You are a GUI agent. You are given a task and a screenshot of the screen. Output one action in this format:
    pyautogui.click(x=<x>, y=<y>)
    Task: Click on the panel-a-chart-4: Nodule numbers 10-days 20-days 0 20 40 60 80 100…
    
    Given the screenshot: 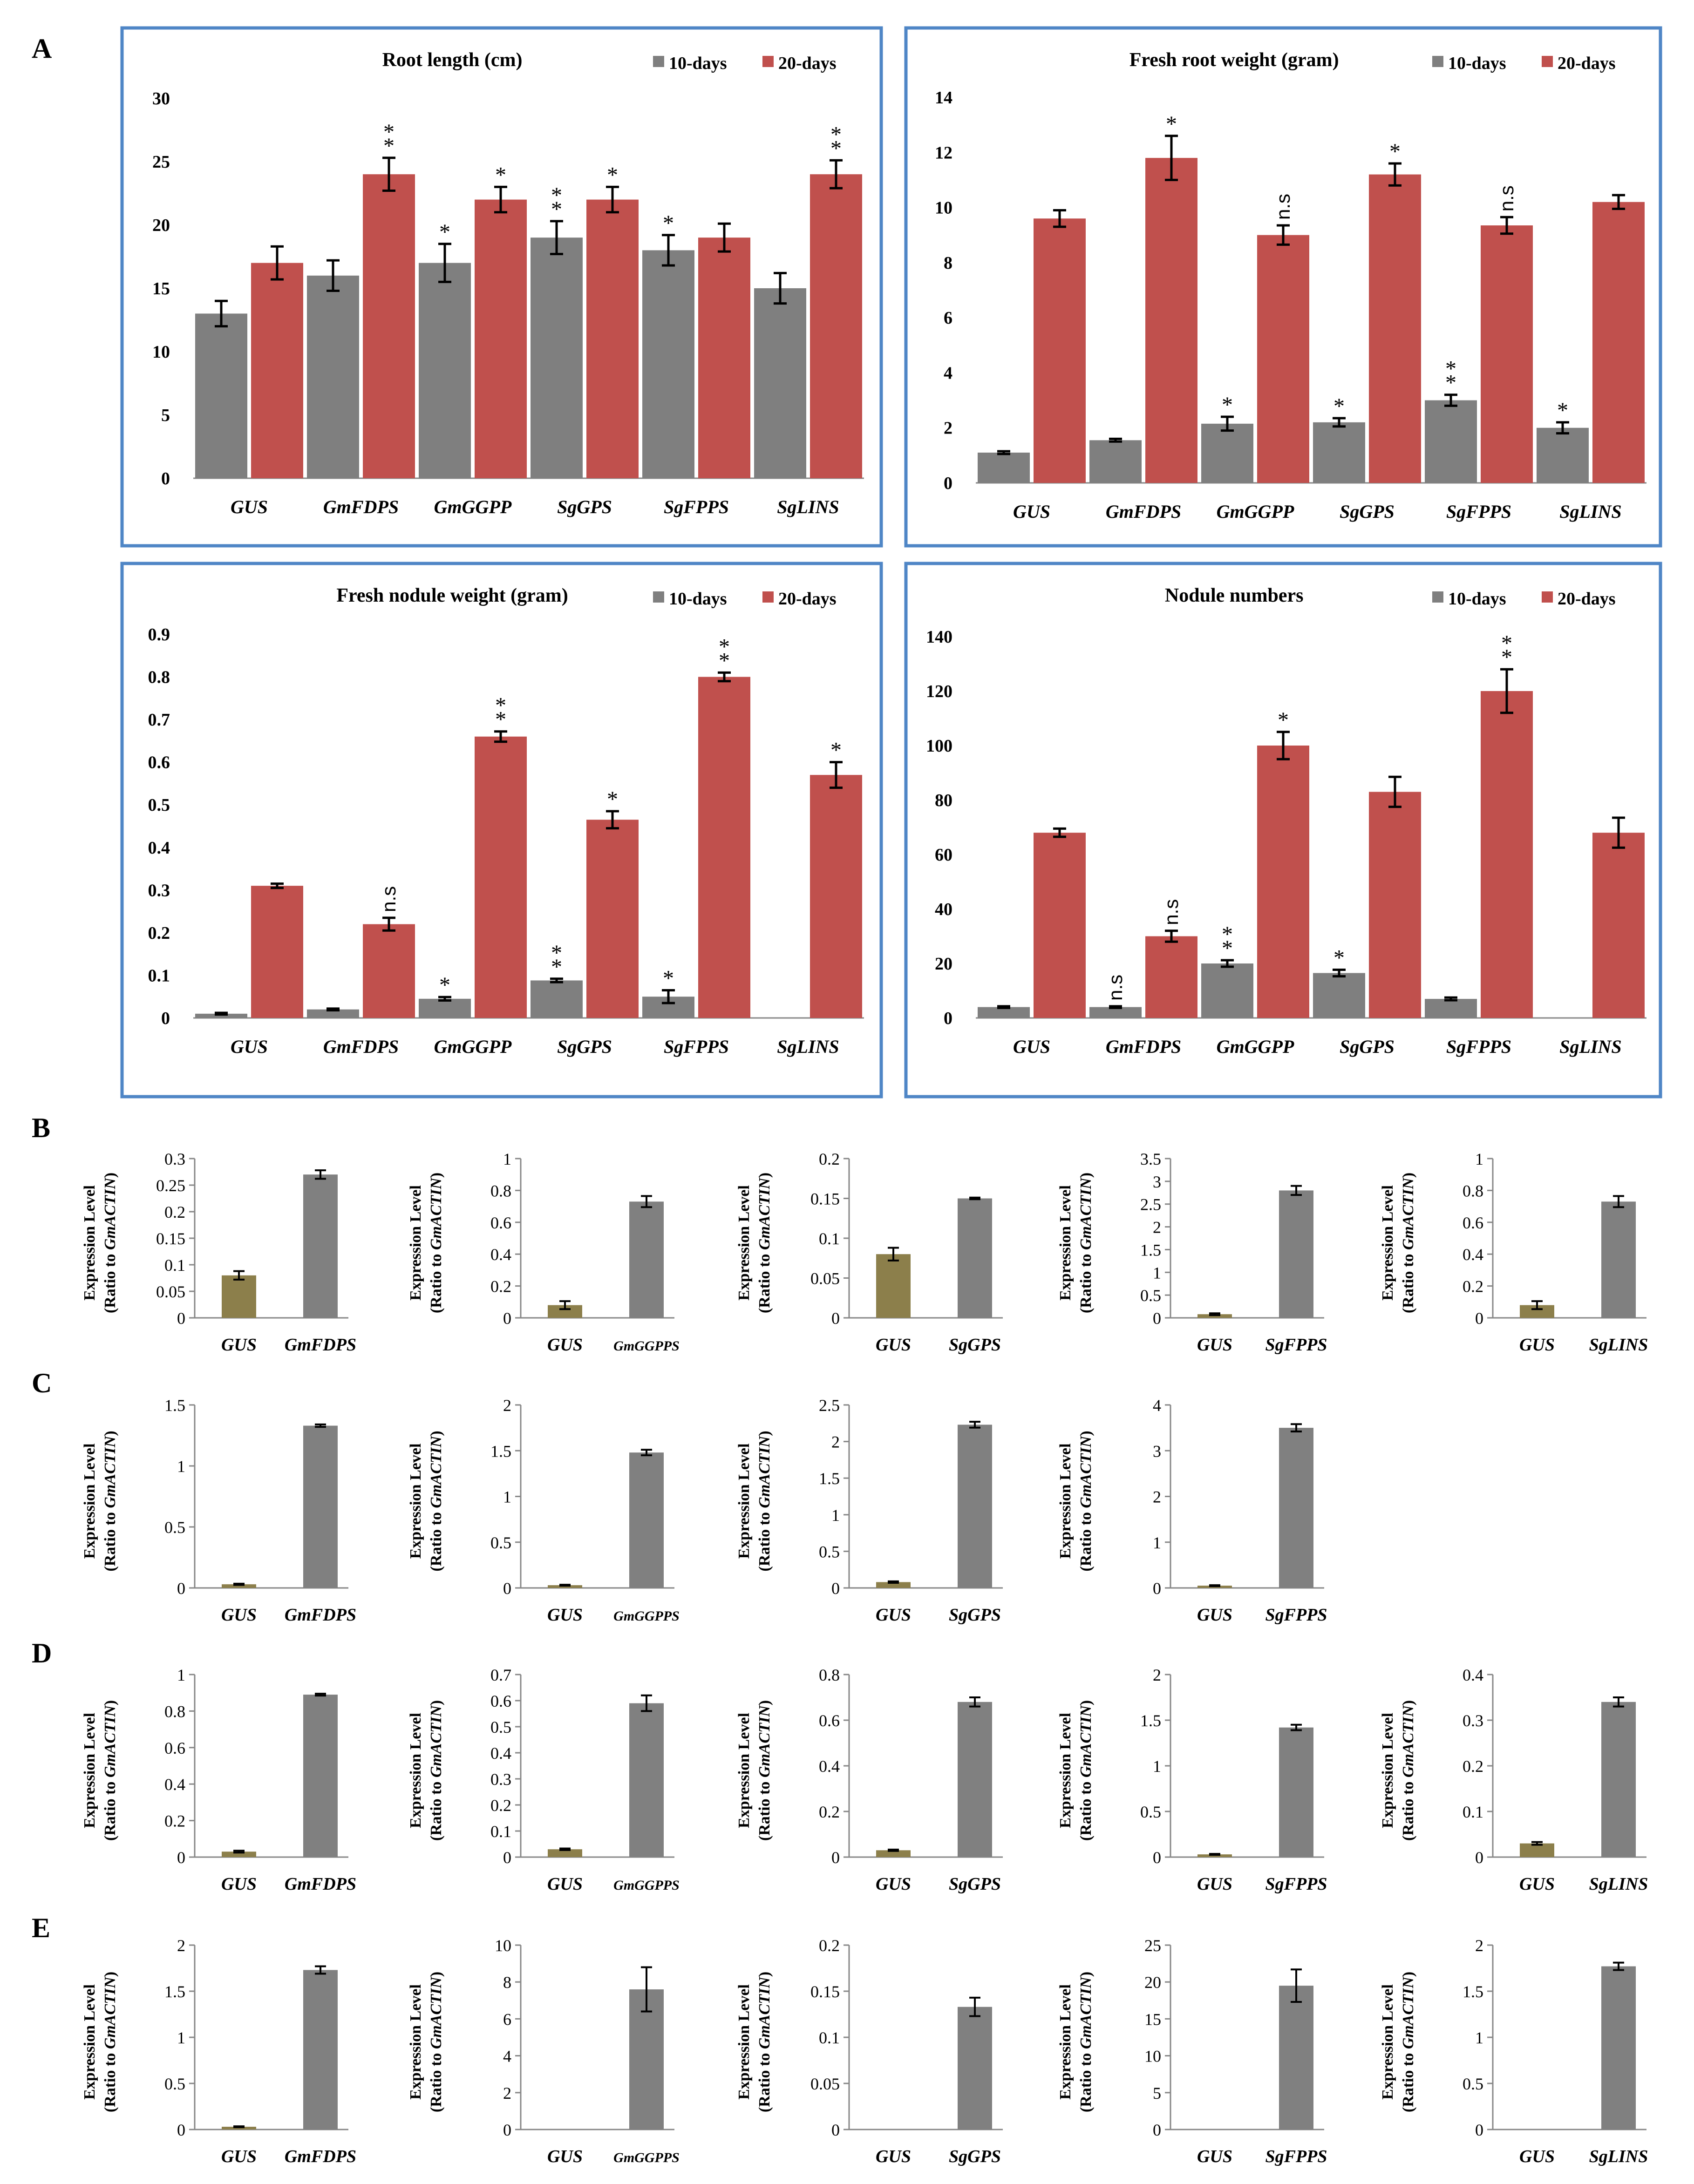 What is the action you would take?
    pyautogui.click(x=1283, y=830)
    